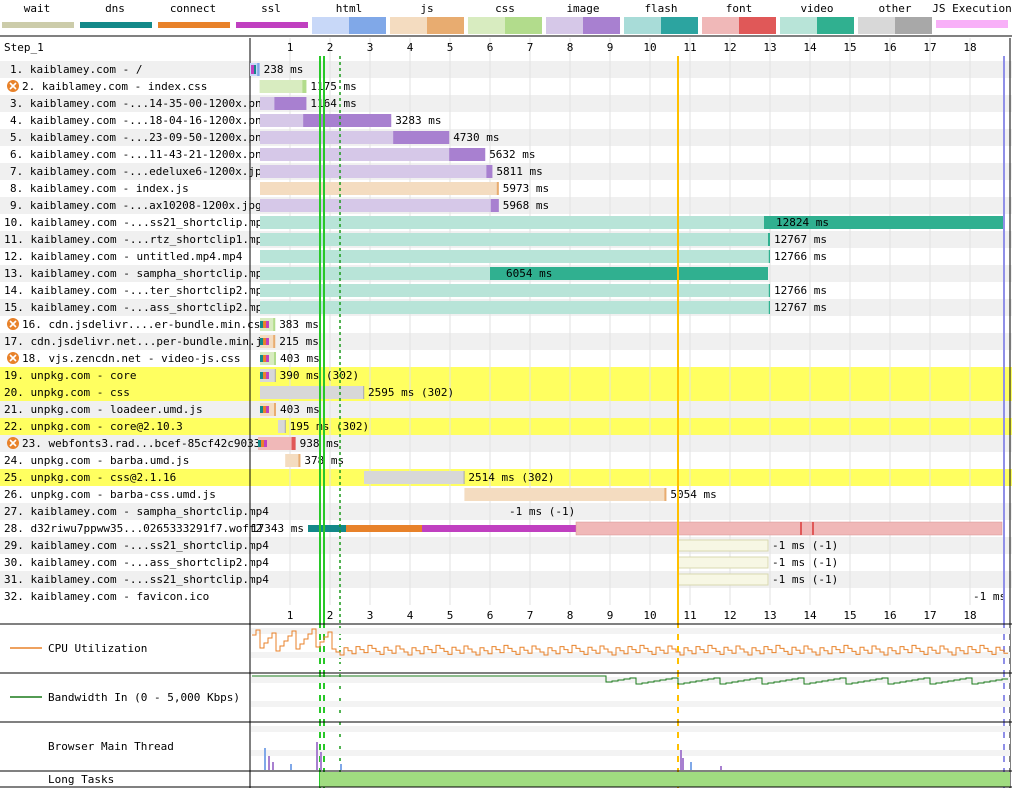 This screenshot has height=788, width=1012. I want to click on tick-label-top-6: 6, so click(490, 47).